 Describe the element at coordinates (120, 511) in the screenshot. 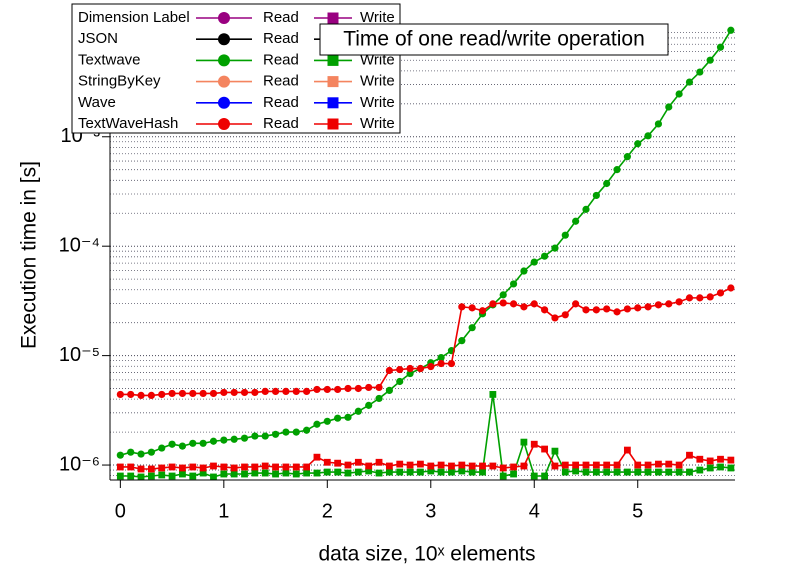

I see `x-tick-label: 0` at that location.